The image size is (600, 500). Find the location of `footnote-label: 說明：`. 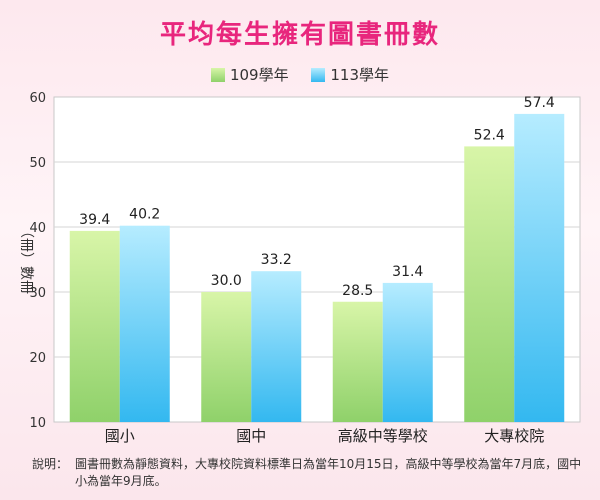

footnote-label: 說明： is located at coordinates (50, 464).